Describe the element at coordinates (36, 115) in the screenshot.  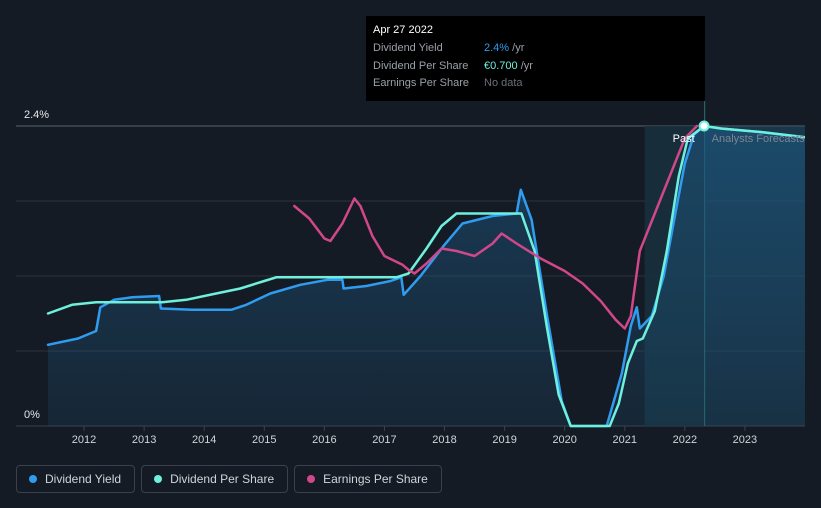
I see `y-tick-label: 2.4%` at that location.